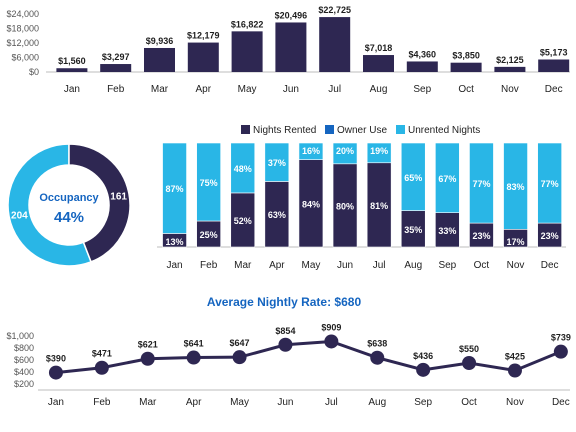 This screenshot has width=576, height=432. What do you see at coordinates (466, 89) in the screenshot?
I see `revenue-x-tick: Oct` at bounding box center [466, 89].